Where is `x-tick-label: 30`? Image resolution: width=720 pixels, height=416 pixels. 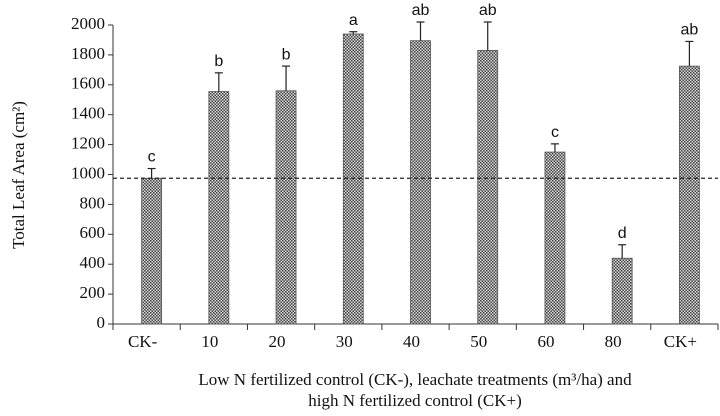
x-tick-label: 30 is located at coordinates (344, 341).